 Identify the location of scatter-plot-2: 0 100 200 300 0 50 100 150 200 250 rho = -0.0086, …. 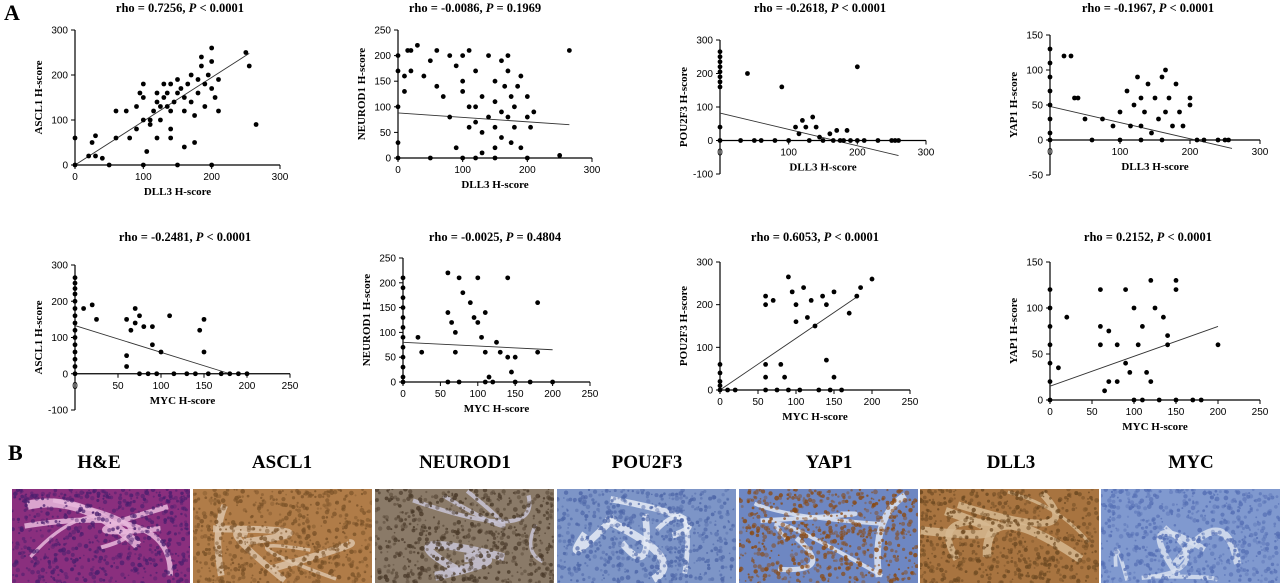
(478, 96).